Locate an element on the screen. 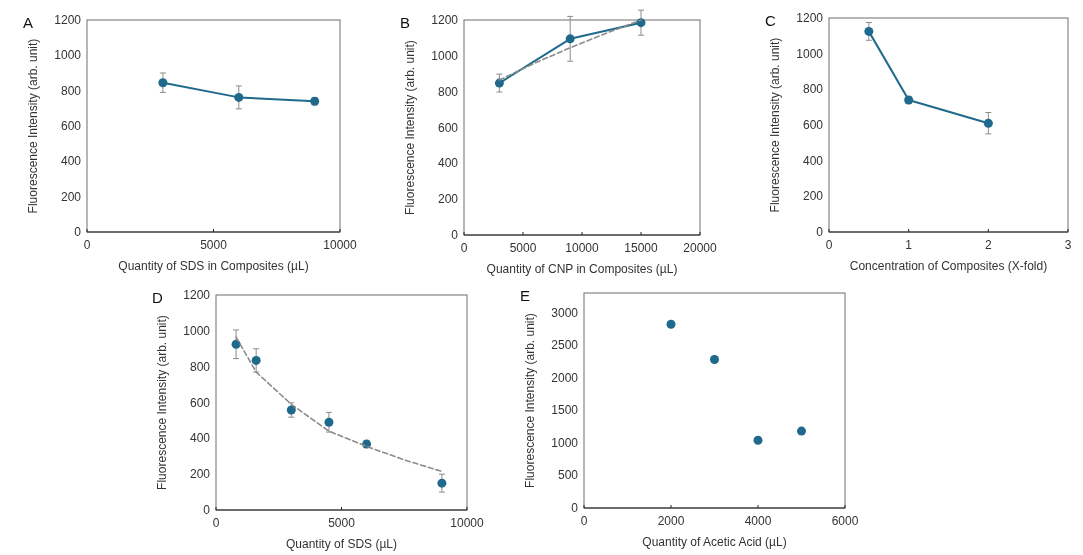  x-tick-label: 2 is located at coordinates (988, 245).